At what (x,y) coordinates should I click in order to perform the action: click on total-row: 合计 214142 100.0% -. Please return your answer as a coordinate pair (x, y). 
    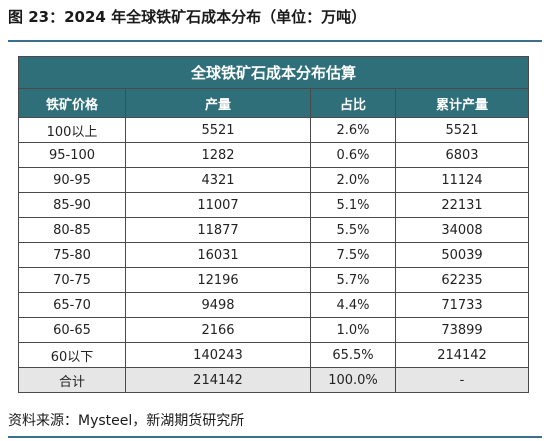
    Looking at the image, I should click on (274, 380).